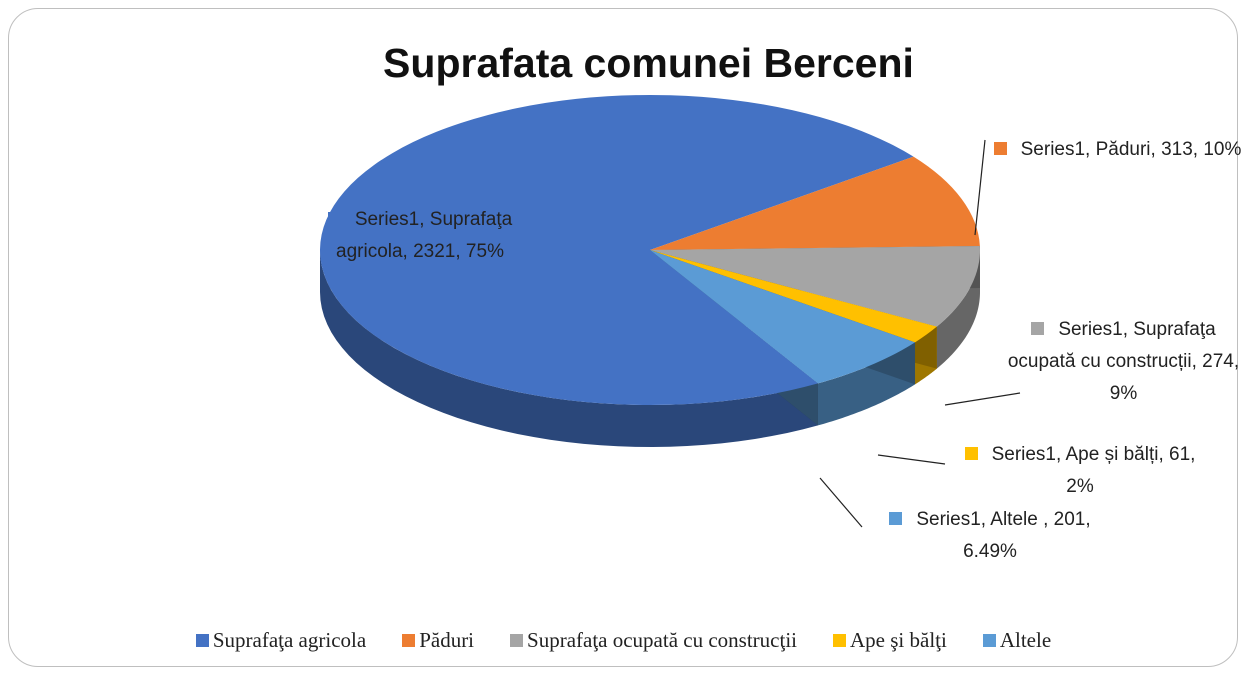 The height and width of the screenshot is (675, 1247). Describe the element at coordinates (662, 640) in the screenshot. I see `legend-label: Suprafaţa ocupată cu construcţii` at that location.